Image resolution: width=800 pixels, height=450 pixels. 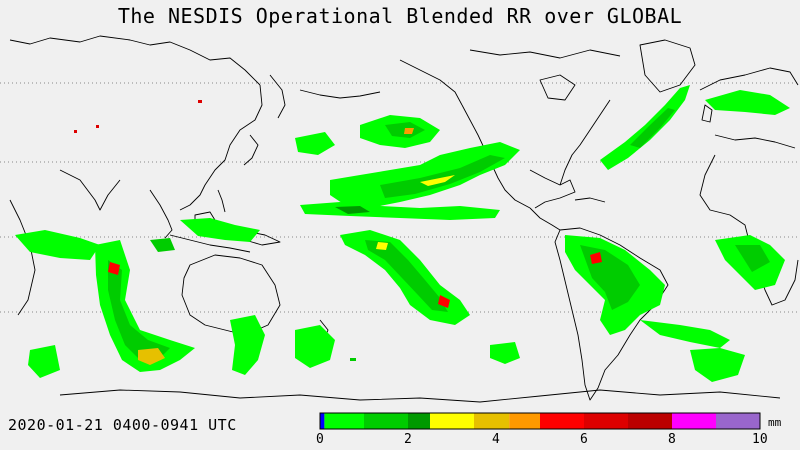 I want to click on colorbar-tick-label: 0, so click(x=320, y=439).